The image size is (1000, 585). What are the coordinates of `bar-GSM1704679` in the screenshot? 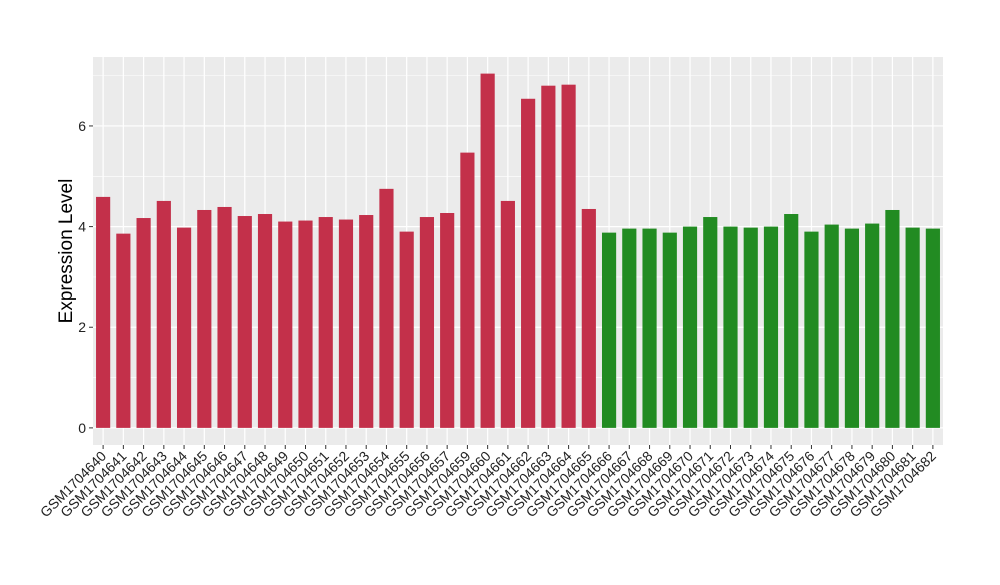 It's located at (872, 325).